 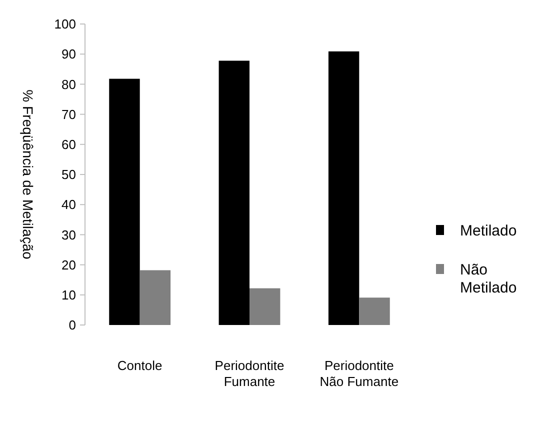 I want to click on x-tick-label: Periodontite Fumante, so click(x=249, y=373).